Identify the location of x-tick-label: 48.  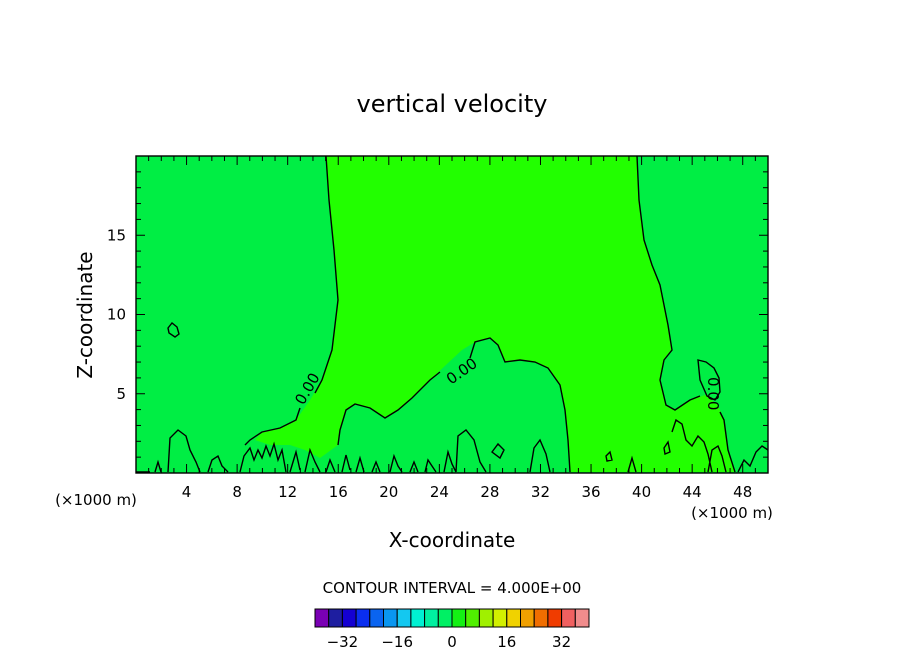
(742, 492).